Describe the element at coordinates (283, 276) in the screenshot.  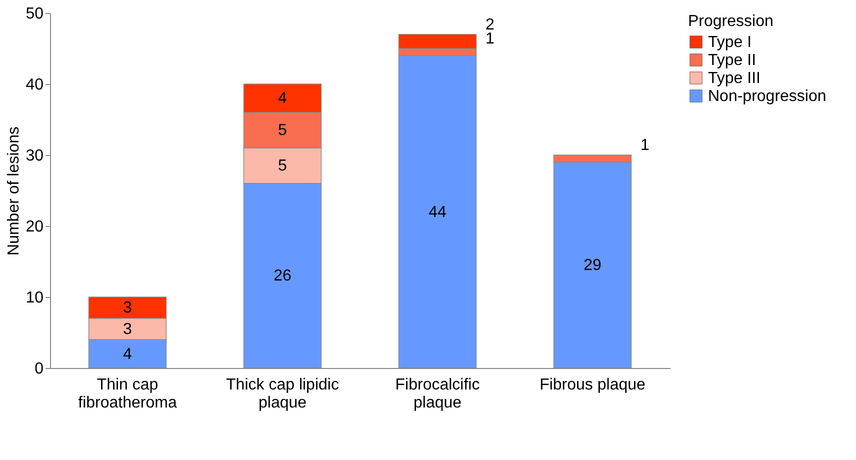
I see `data-label: 26` at that location.